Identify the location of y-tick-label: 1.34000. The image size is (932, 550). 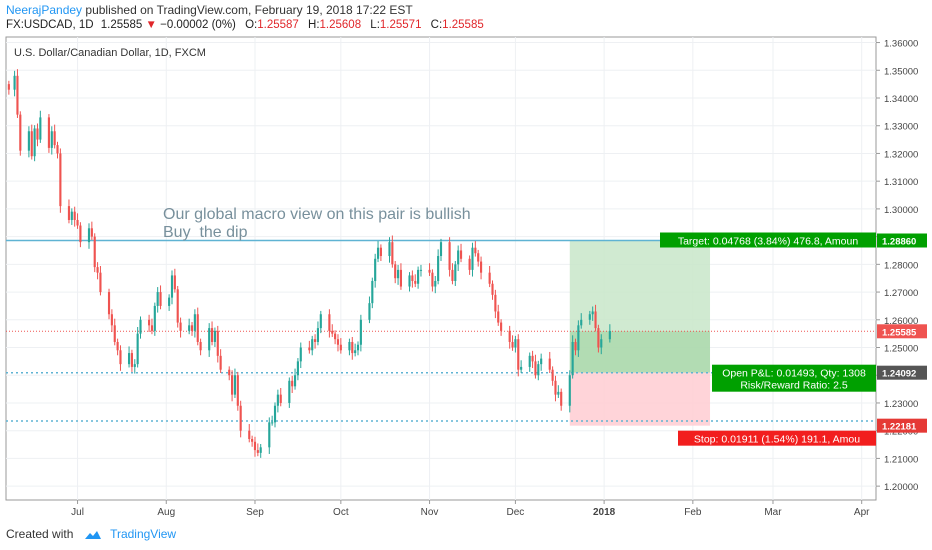
(901, 99).